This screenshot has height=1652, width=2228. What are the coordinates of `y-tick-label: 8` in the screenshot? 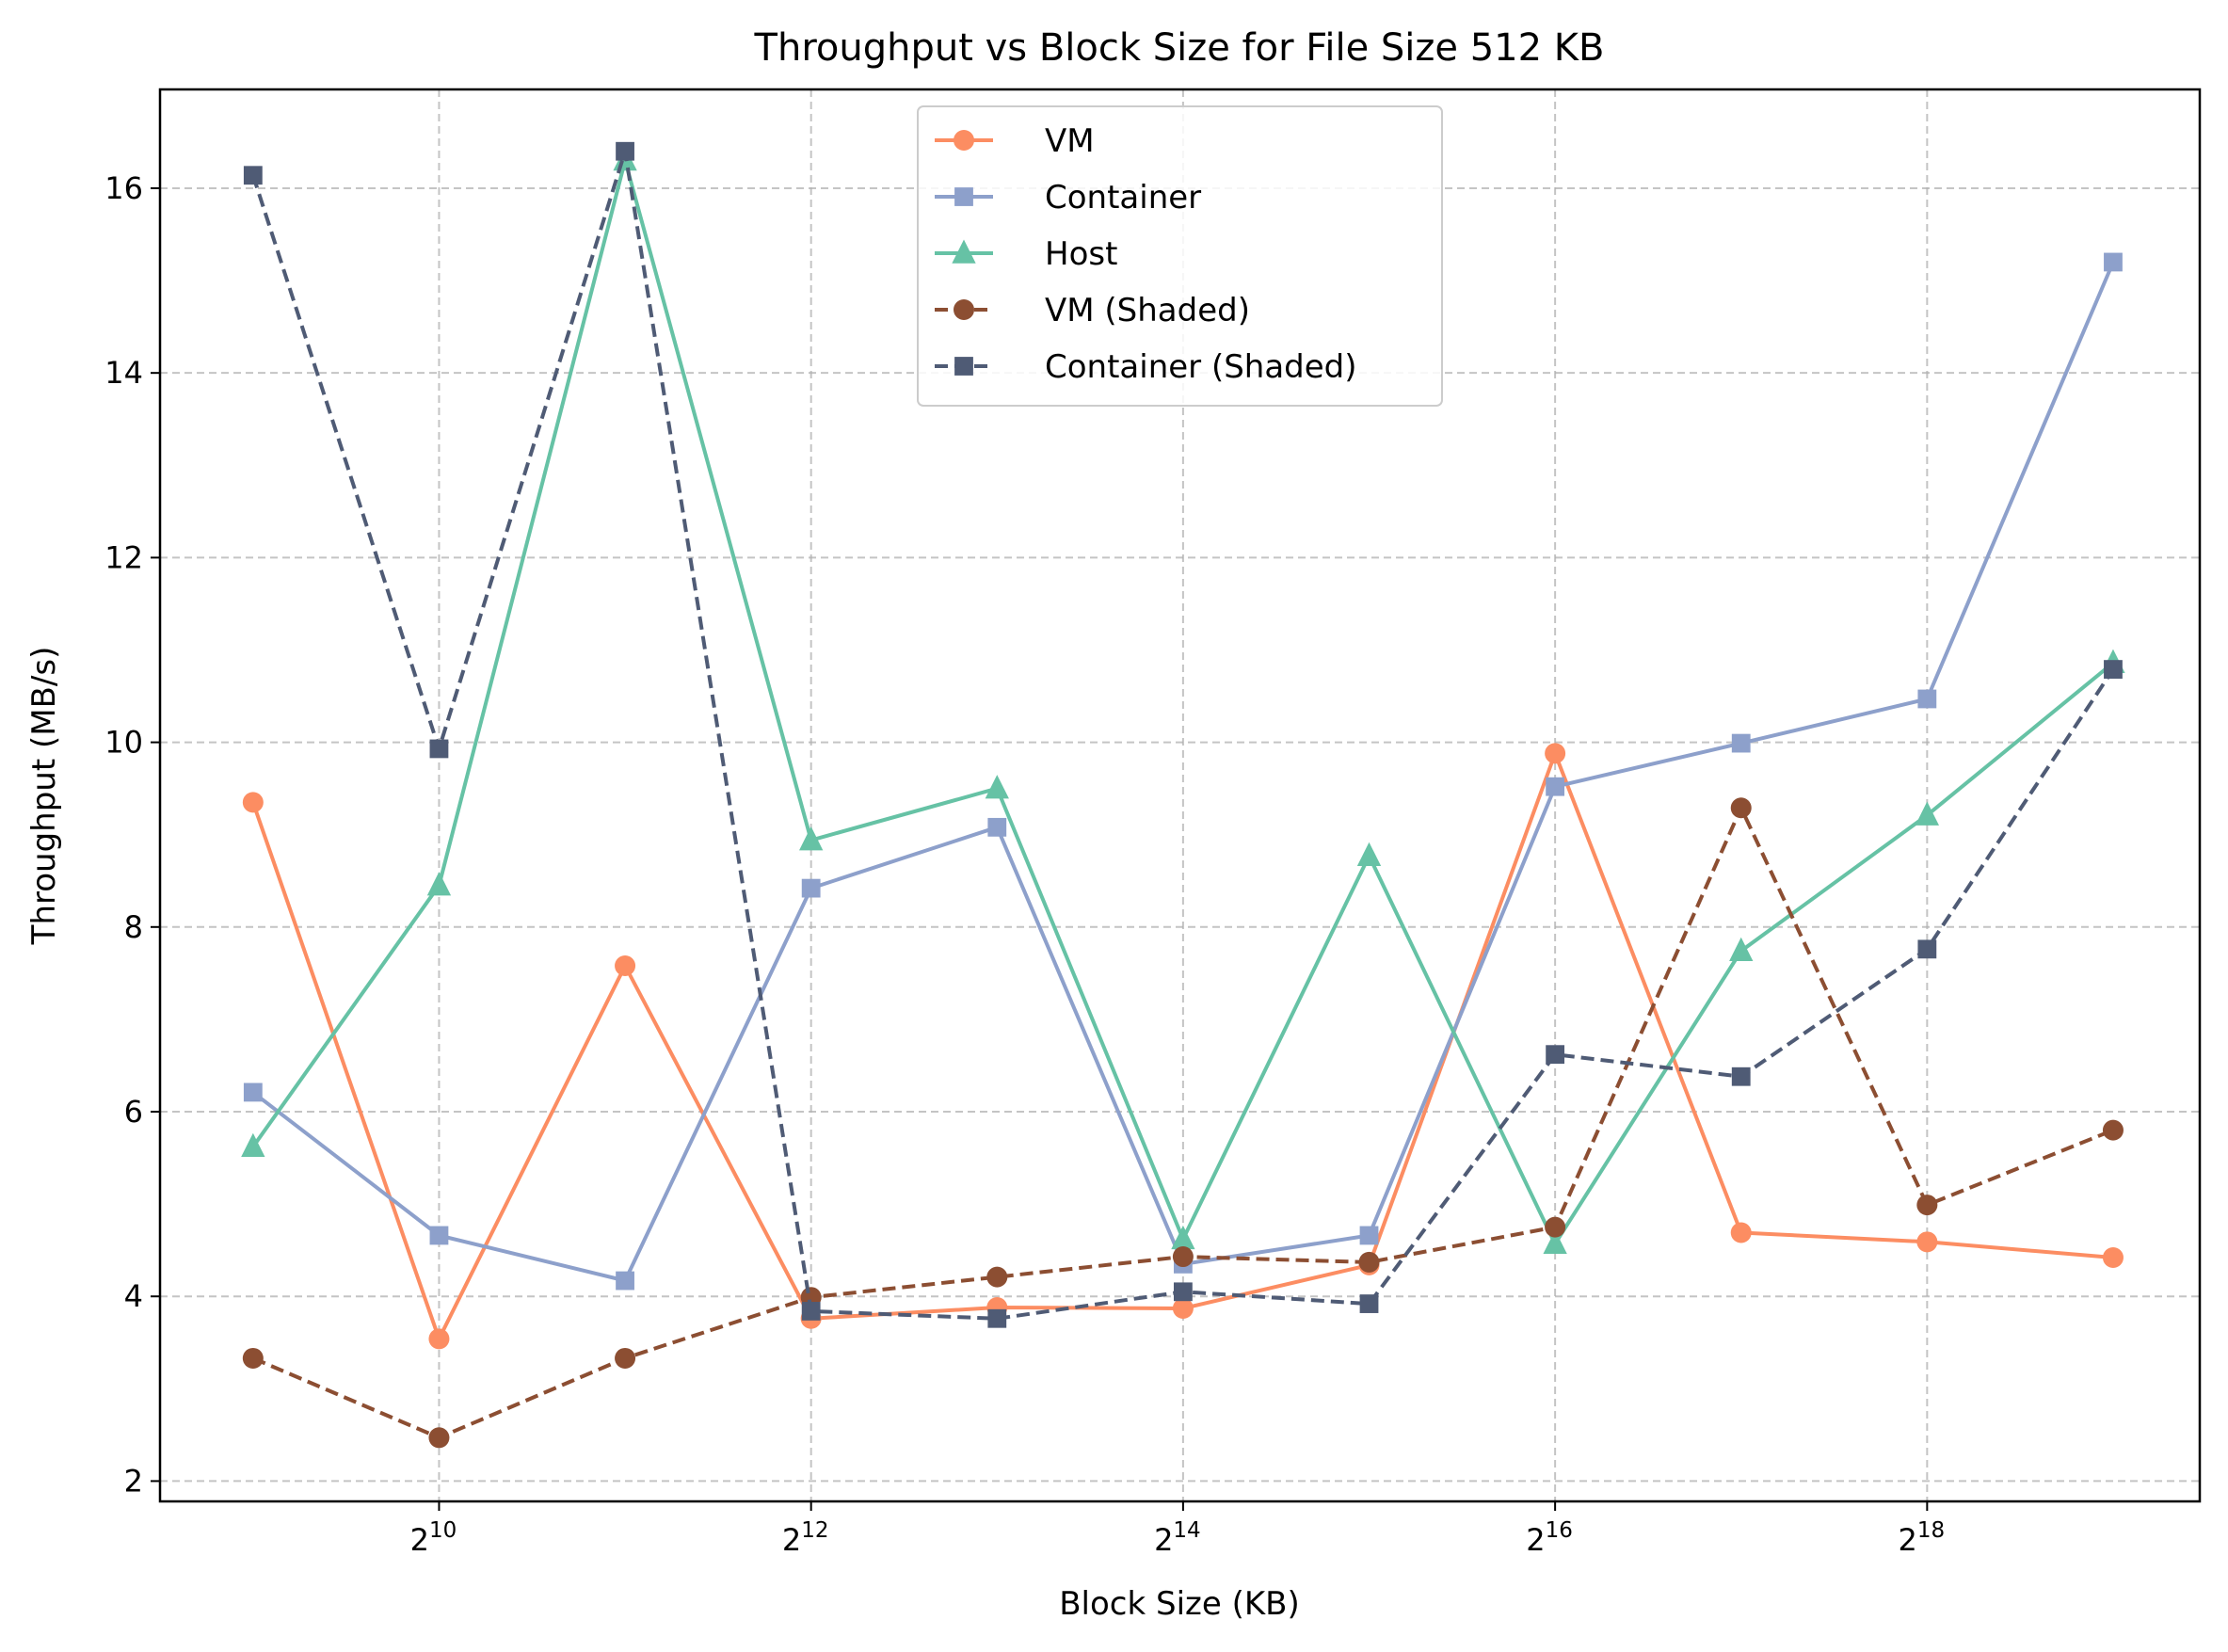 It's located at (133, 927).